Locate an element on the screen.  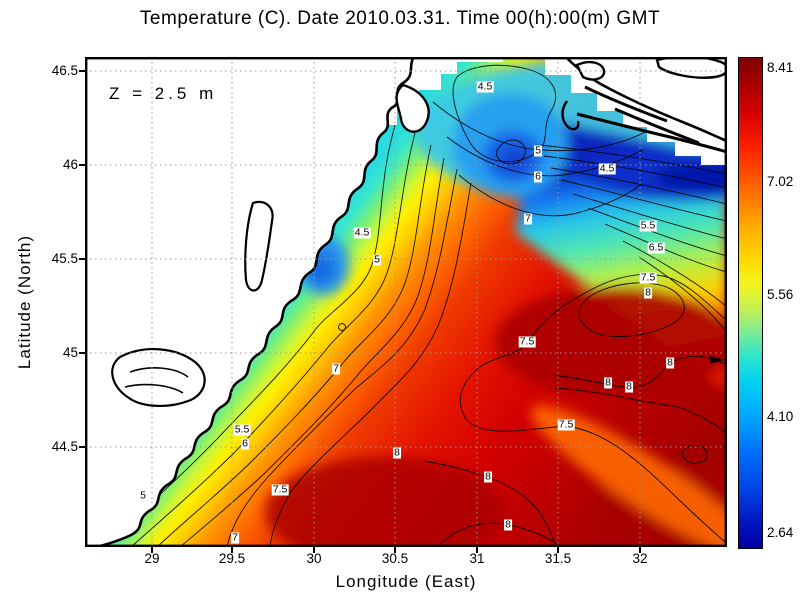
x-tick-label: 31.5 is located at coordinates (558, 558).